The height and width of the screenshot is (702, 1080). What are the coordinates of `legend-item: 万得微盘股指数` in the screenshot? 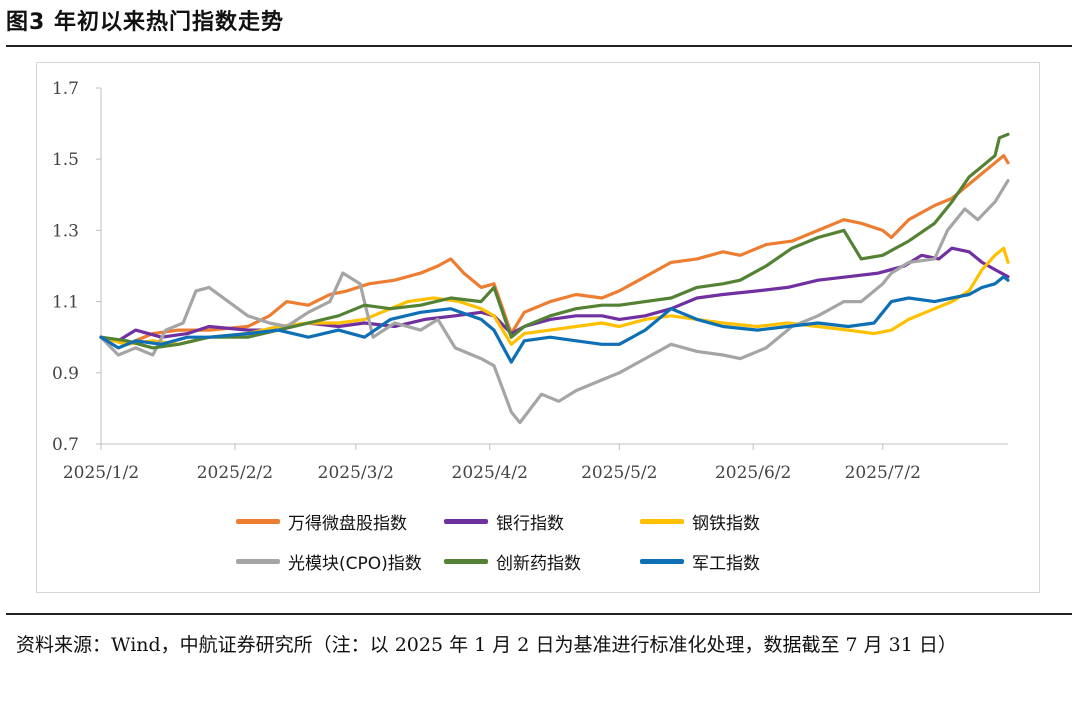 It's located at (321, 521).